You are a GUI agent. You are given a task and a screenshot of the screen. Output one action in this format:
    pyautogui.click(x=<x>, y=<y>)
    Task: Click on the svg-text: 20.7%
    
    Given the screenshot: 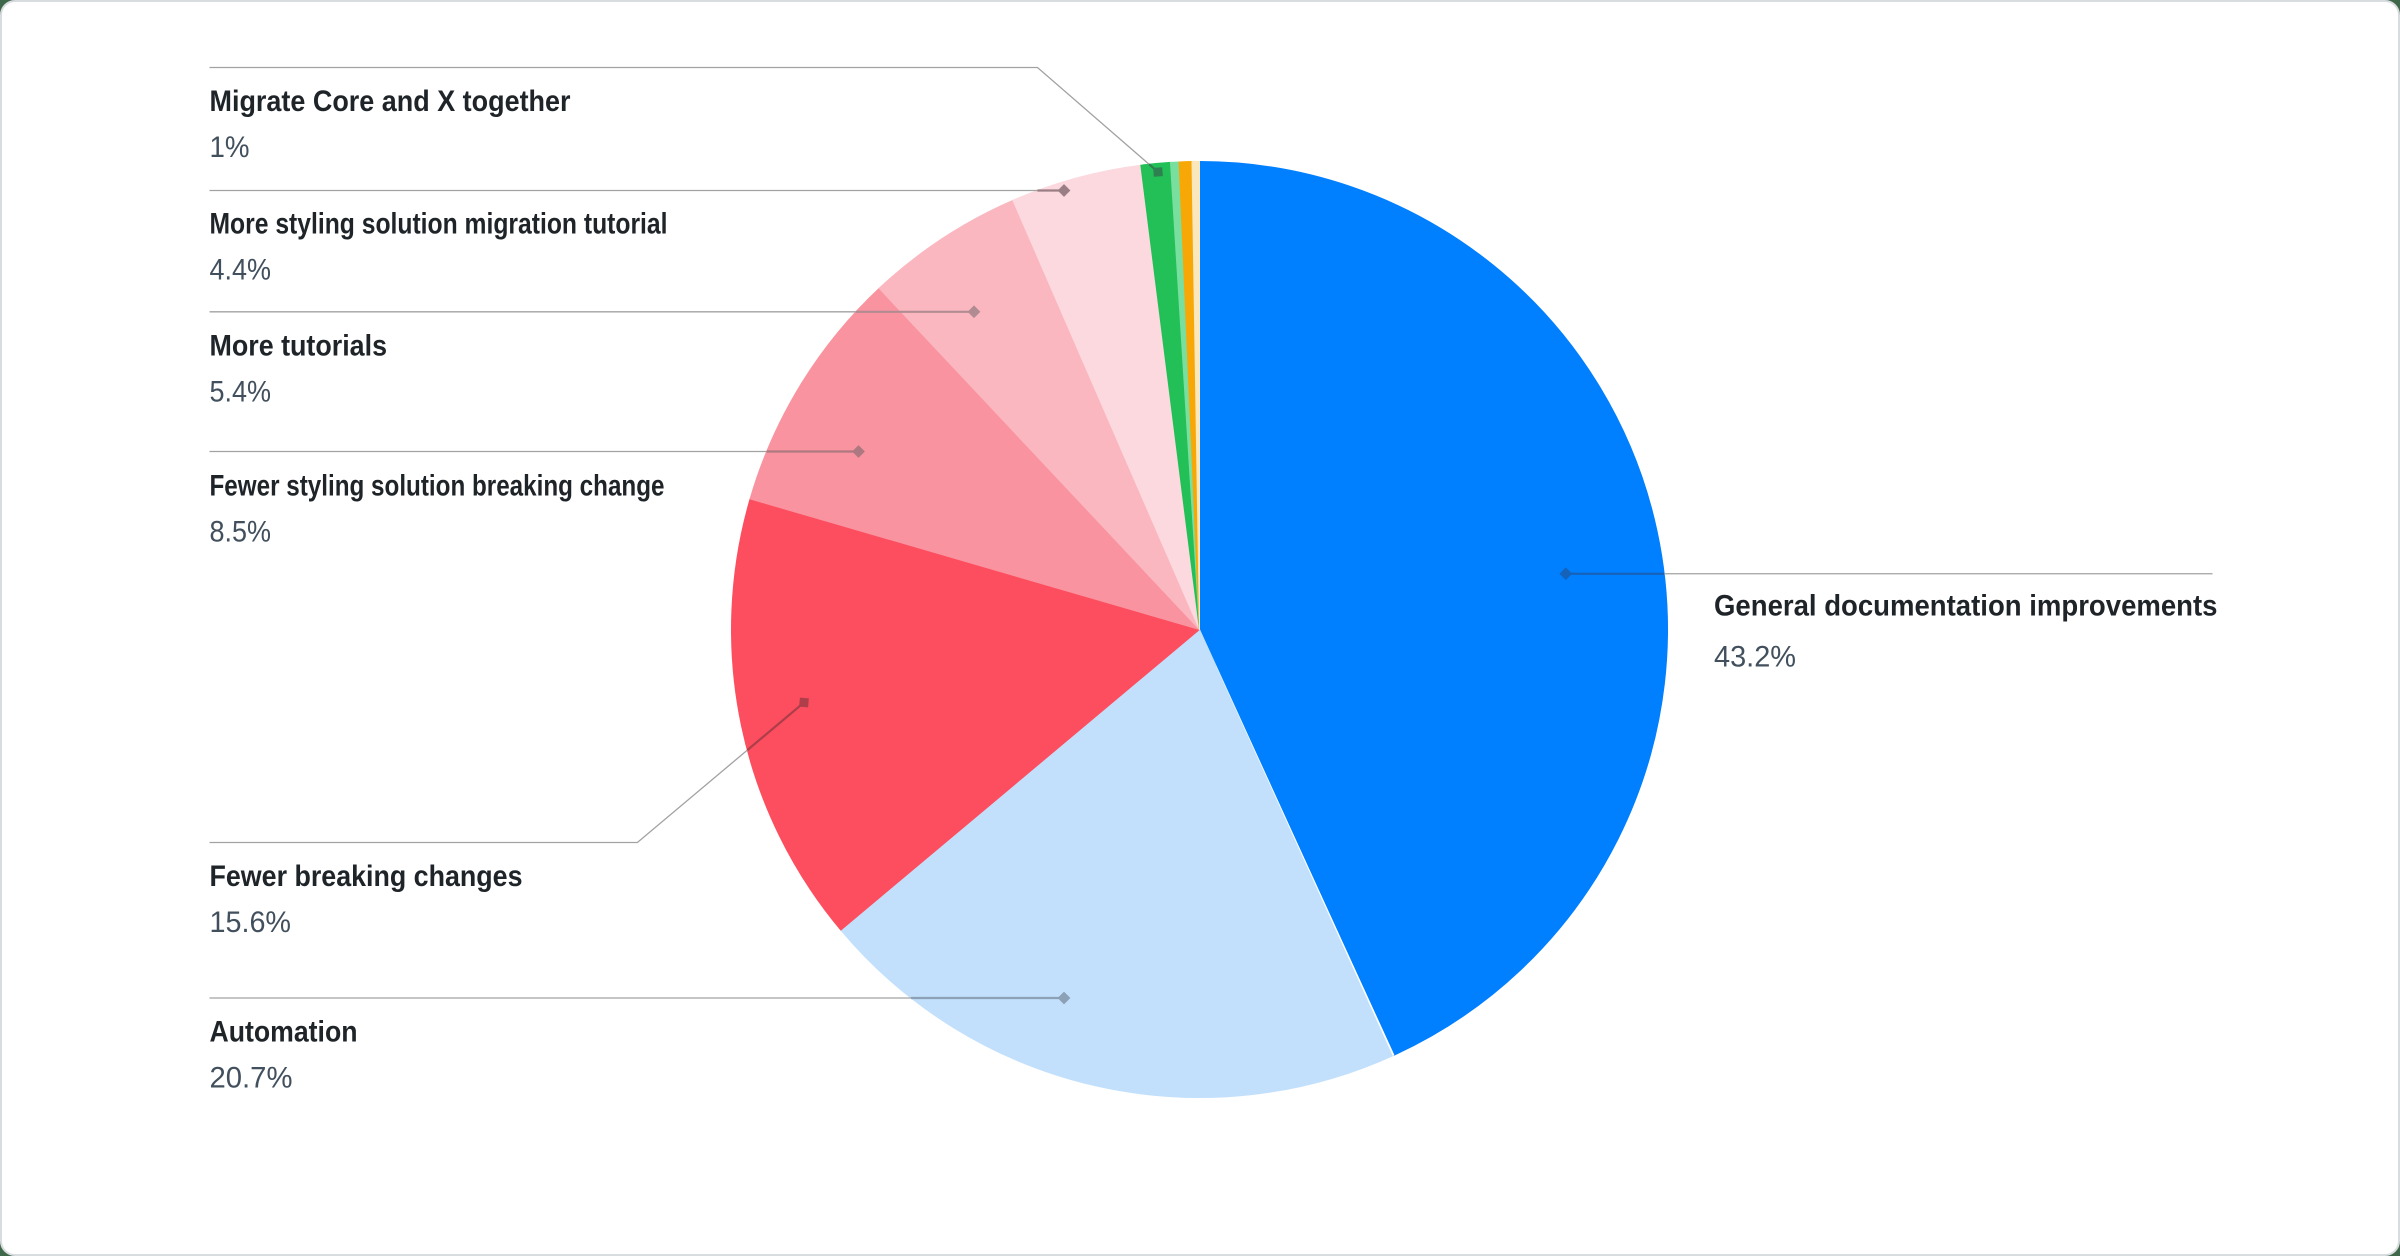 What is the action you would take?
    pyautogui.click(x=251, y=1078)
    